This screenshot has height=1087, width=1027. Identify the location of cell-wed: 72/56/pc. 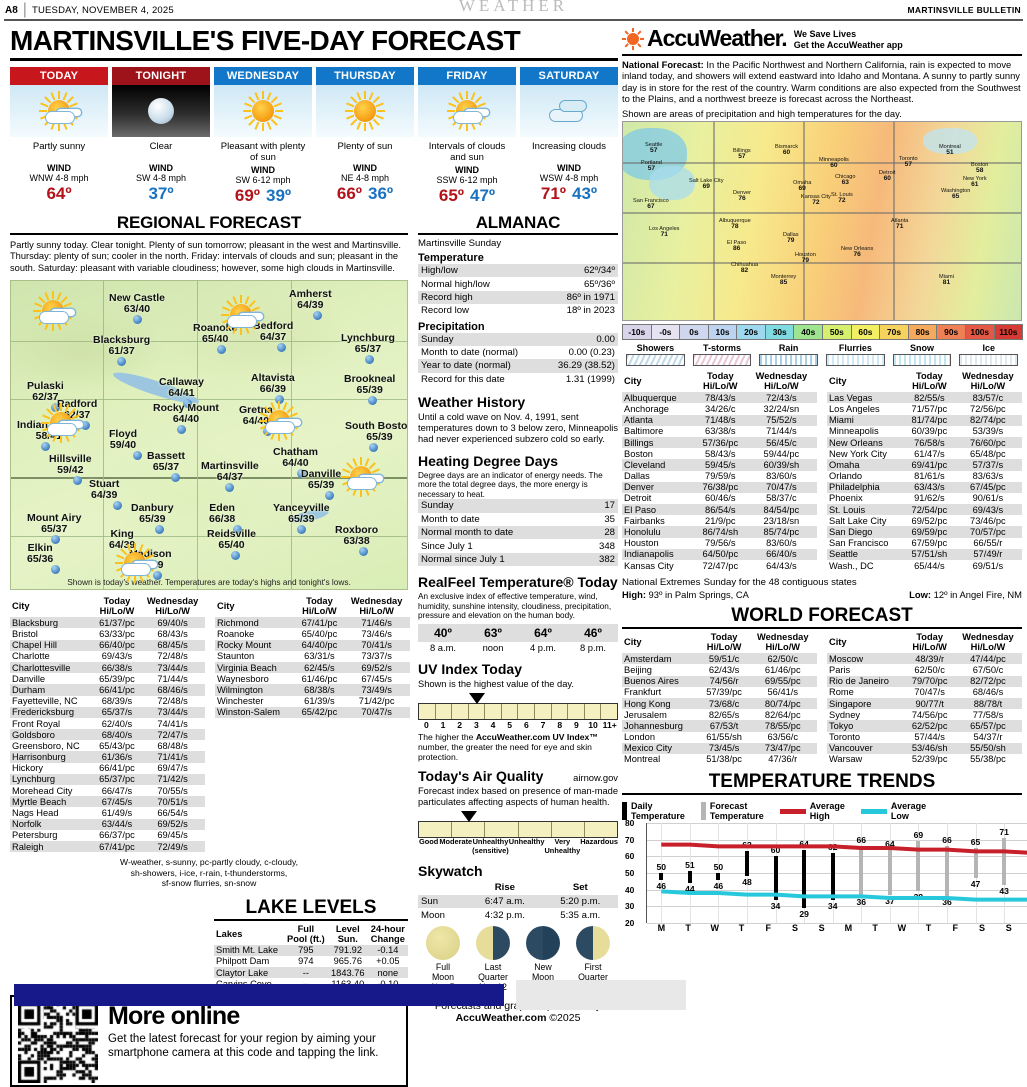
(988, 408).